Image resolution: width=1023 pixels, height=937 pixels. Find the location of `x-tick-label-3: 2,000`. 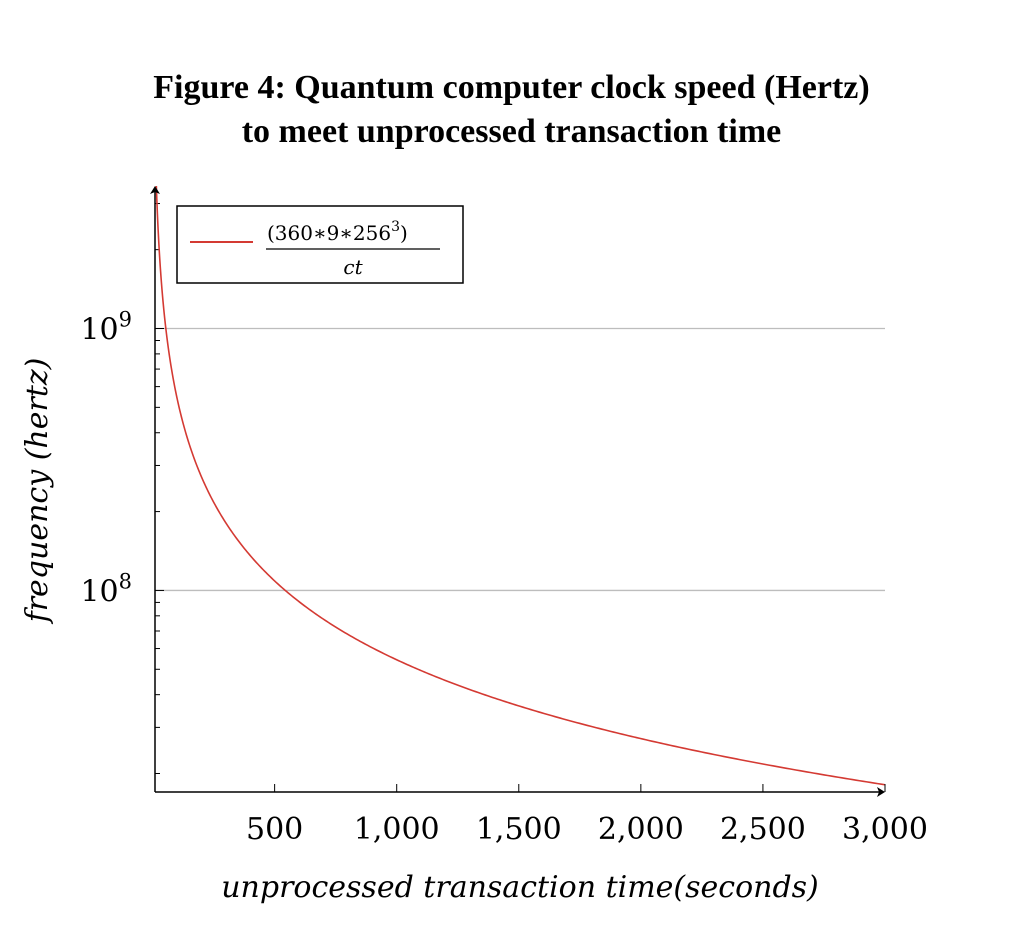

x-tick-label-3: 2,000 is located at coordinates (641, 829).